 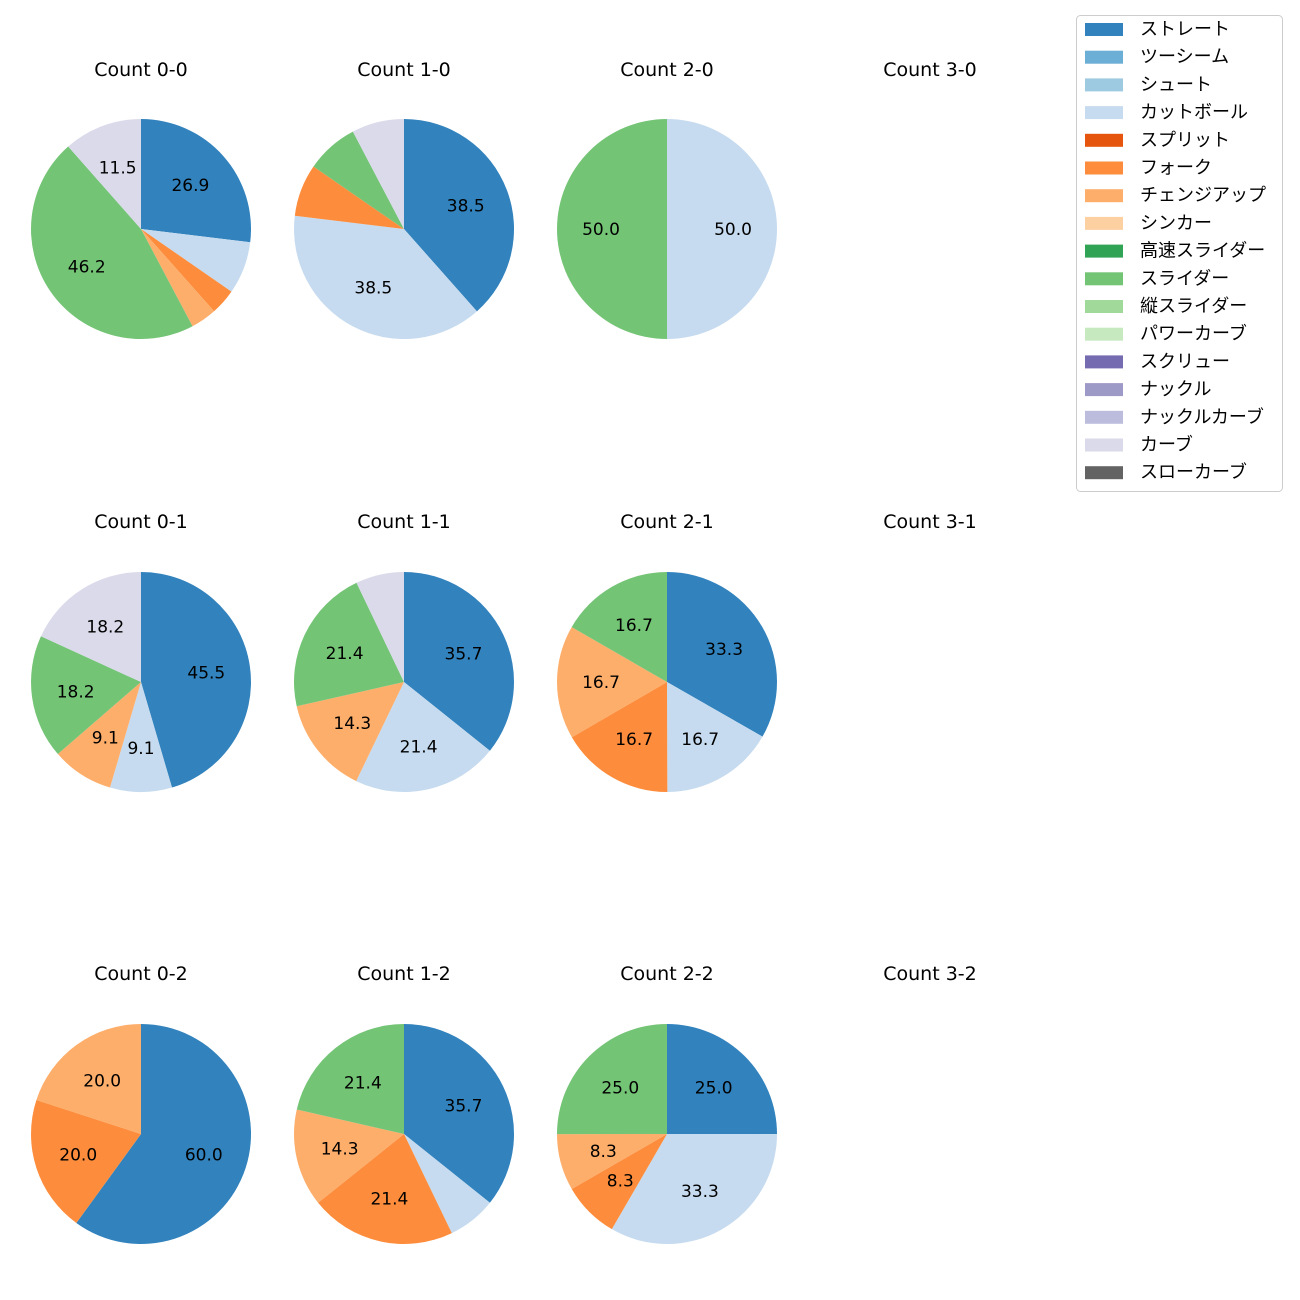 I want to click on chart-title: Count 3-1, so click(x=930, y=522).